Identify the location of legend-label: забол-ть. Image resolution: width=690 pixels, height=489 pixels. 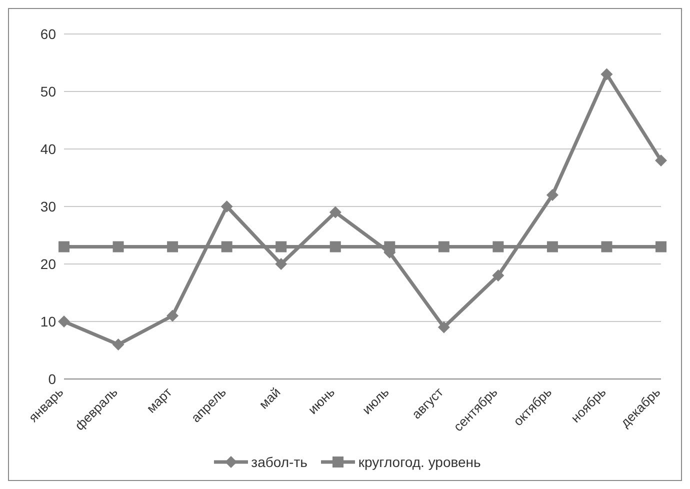
(279, 462).